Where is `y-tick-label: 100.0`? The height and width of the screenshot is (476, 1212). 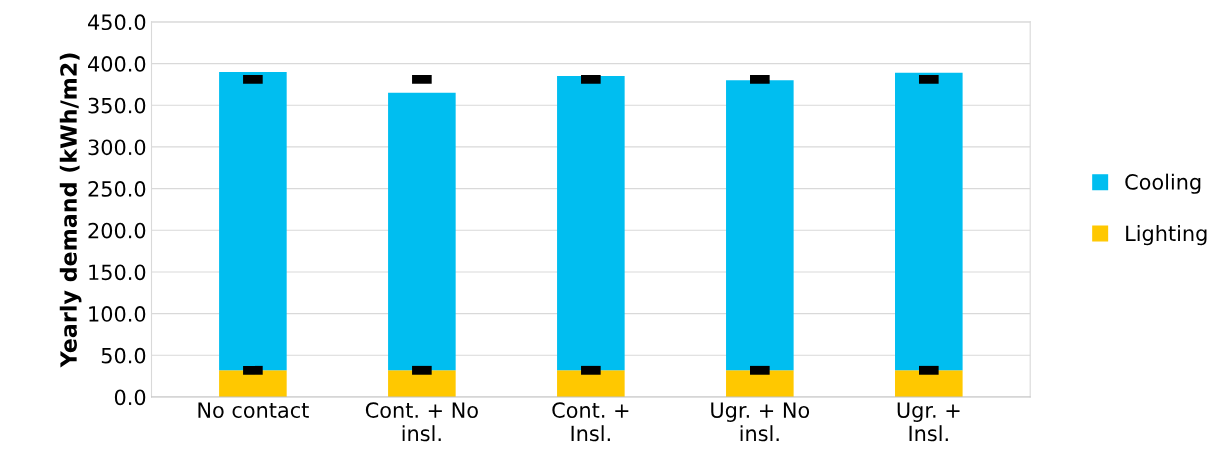
y-tick-label: 100.0 is located at coordinates (117, 314).